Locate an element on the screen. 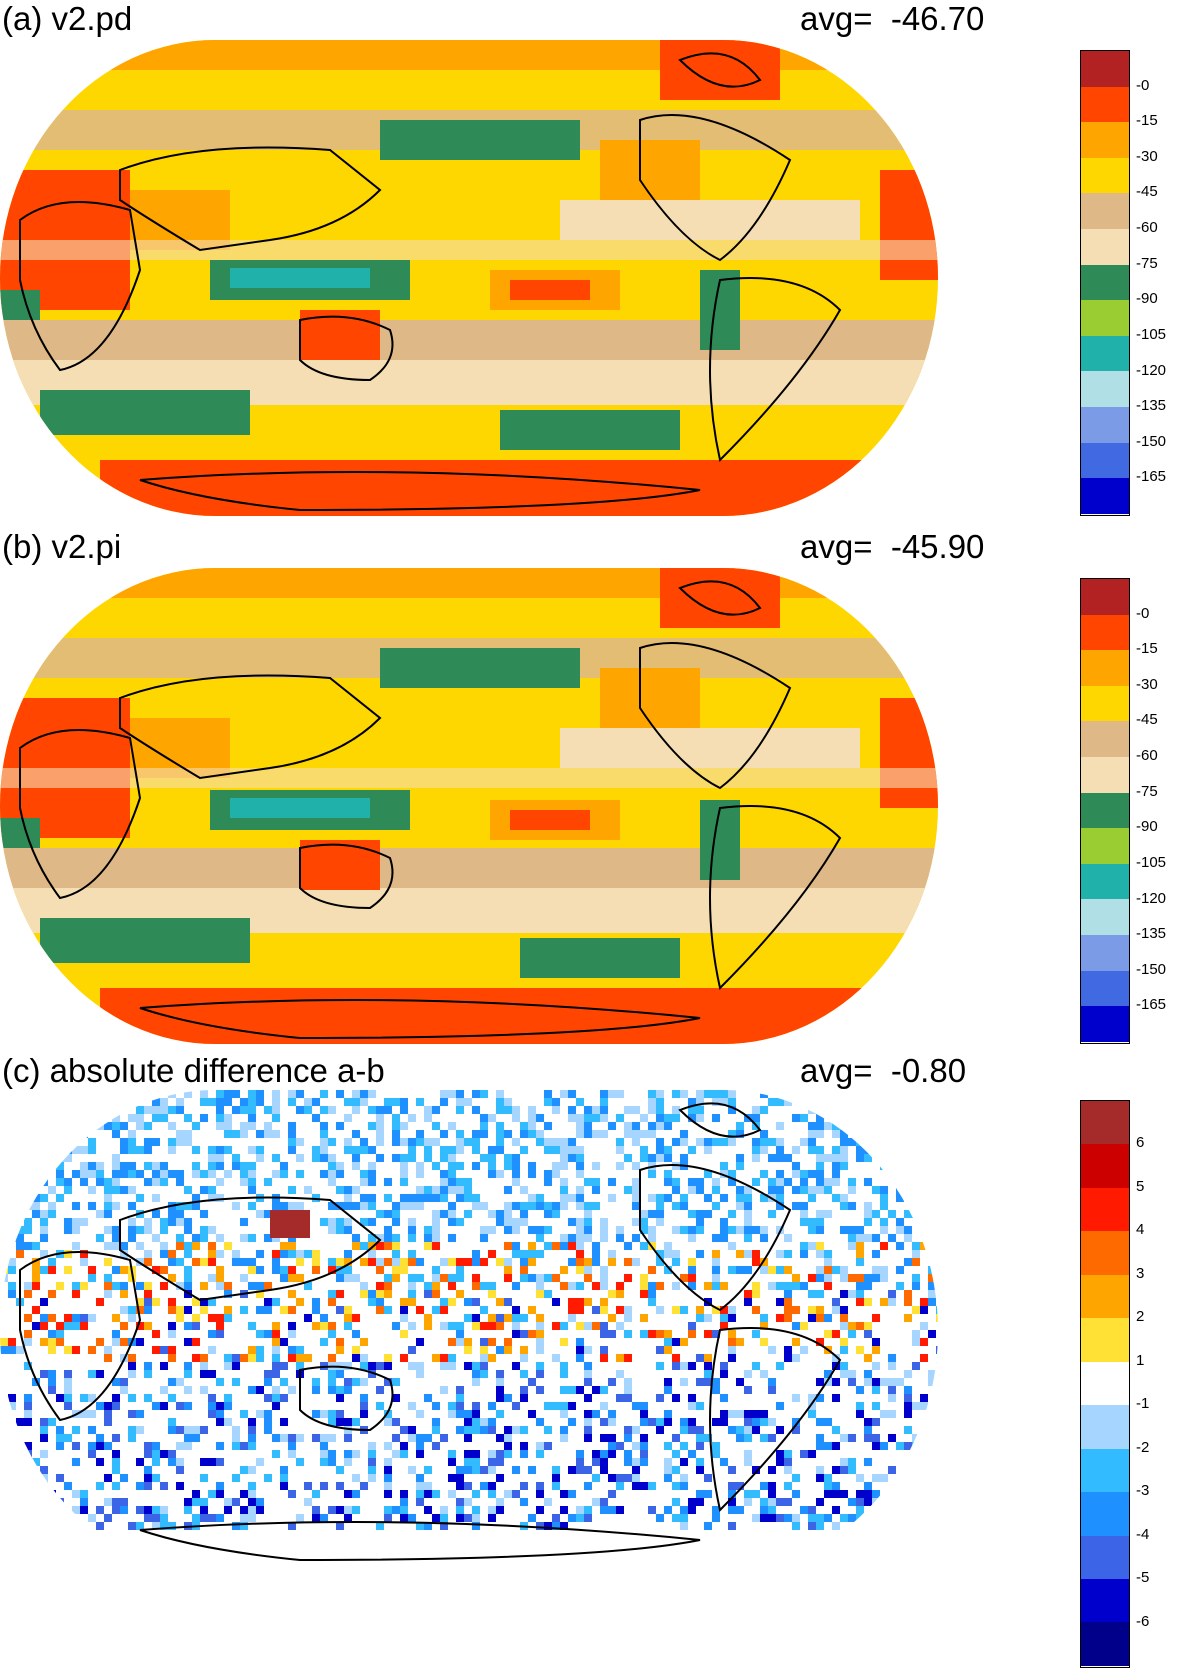 This screenshot has width=1191, height=1677. colorbar-tick-label: -1 is located at coordinates (1143, 1404).